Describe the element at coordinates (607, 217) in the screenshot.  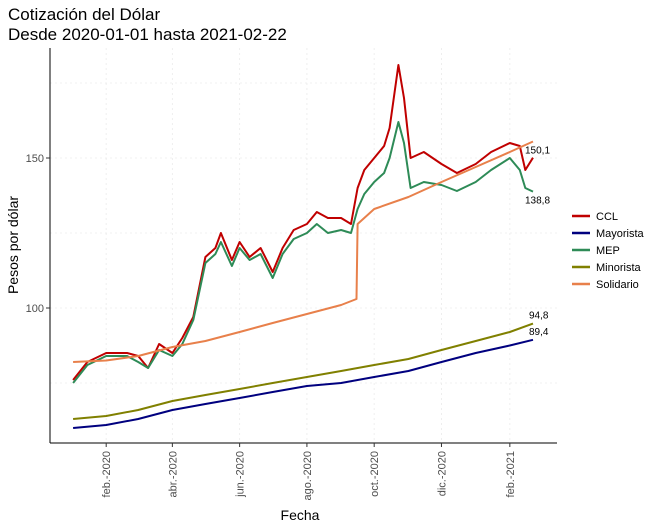
I see `legend-label: CCL` at that location.